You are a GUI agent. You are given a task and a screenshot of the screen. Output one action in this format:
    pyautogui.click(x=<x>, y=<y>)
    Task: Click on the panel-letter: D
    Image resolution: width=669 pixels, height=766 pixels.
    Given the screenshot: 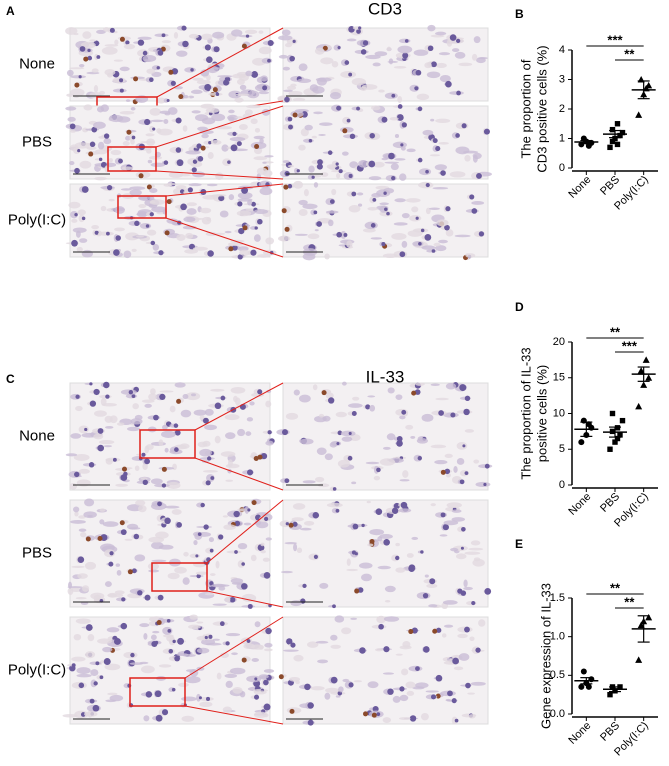 What is the action you would take?
    pyautogui.click(x=519, y=307)
    